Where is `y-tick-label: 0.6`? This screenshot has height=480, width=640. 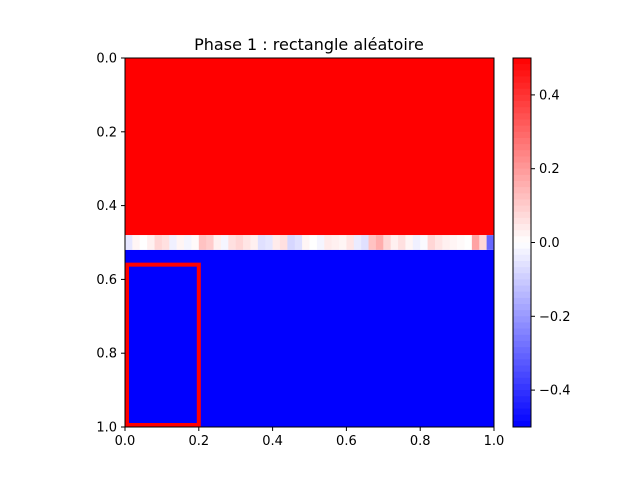
y-tick-label: 0.6 is located at coordinates (106, 280).